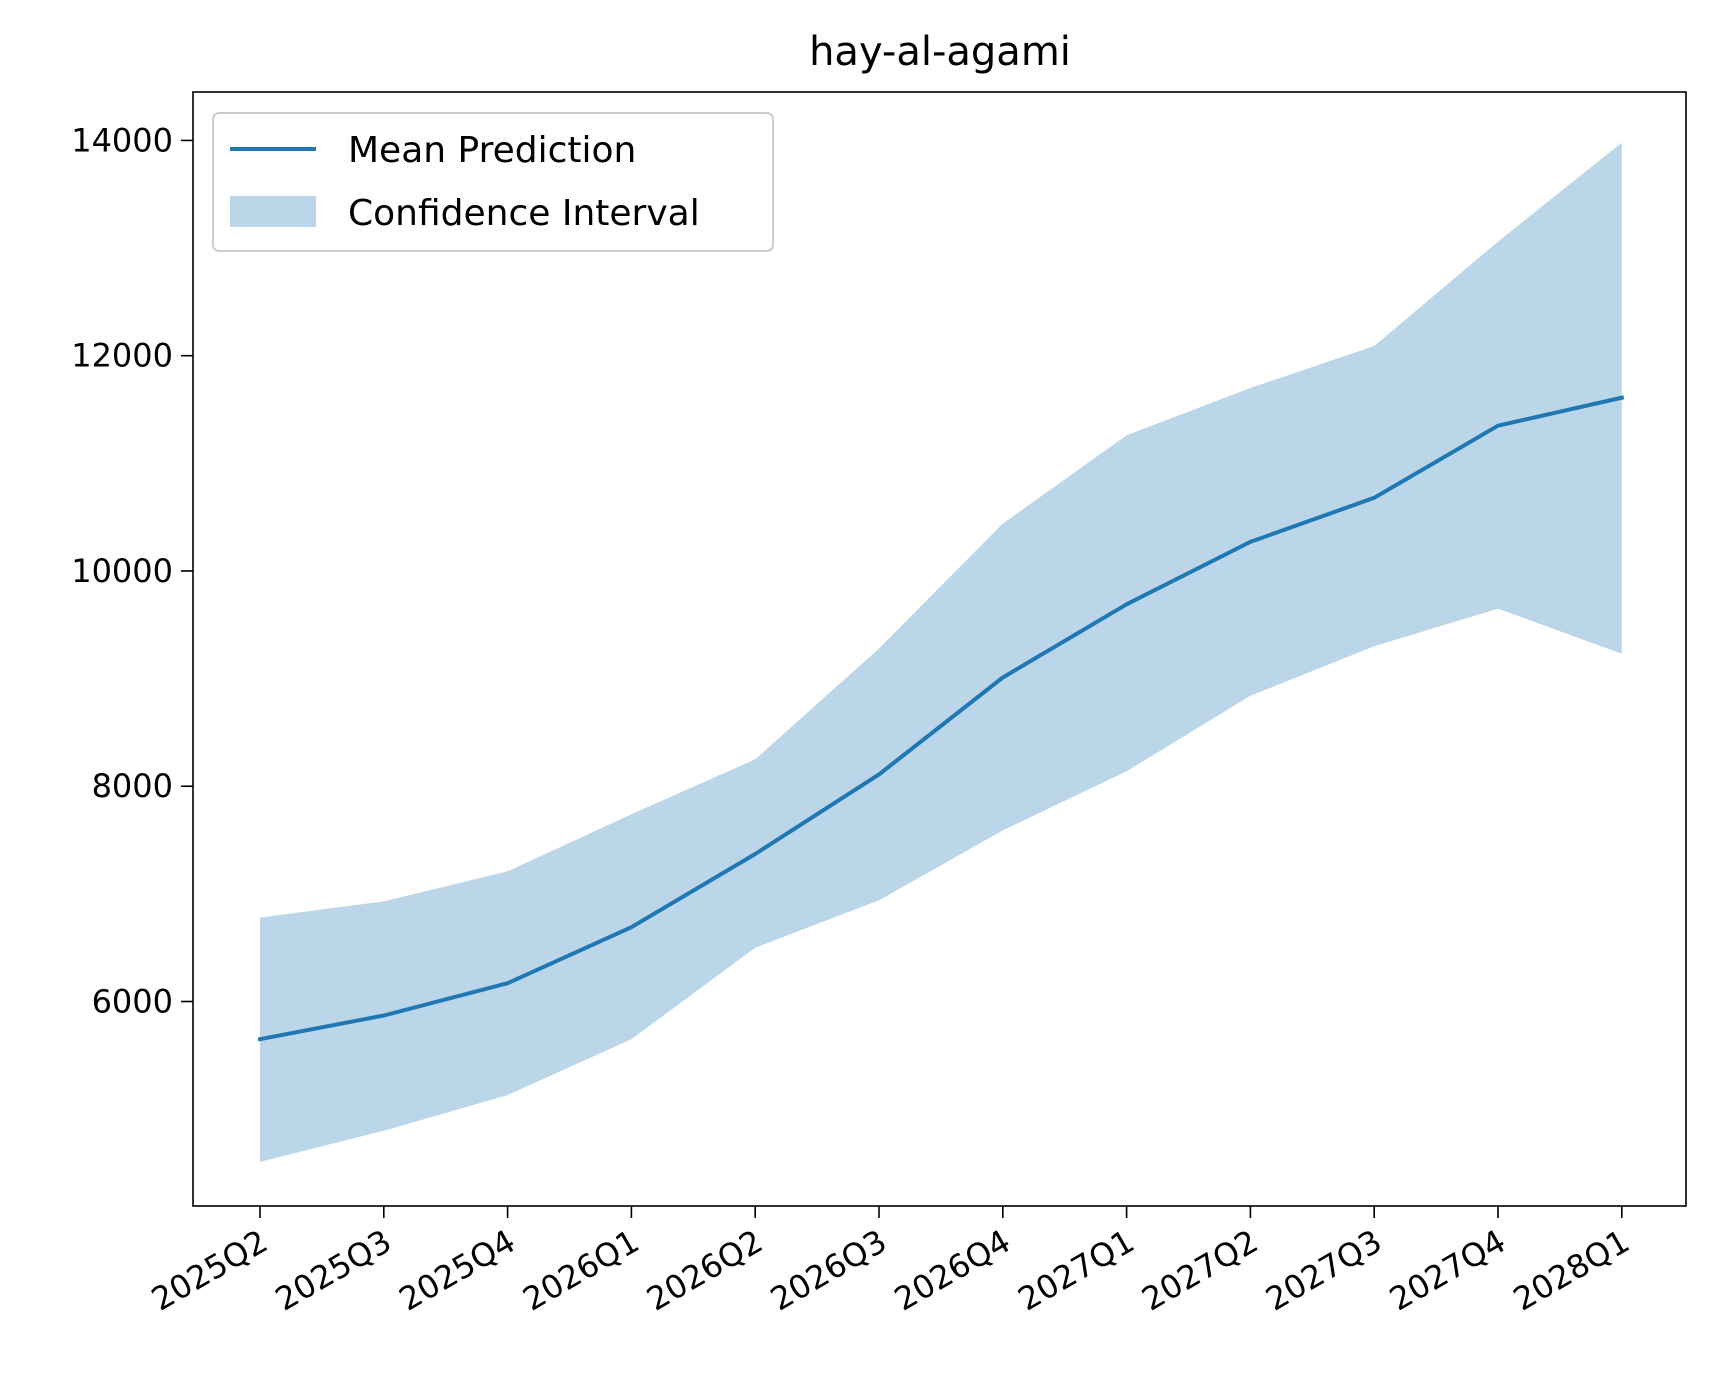 This screenshot has width=1724, height=1383. I want to click on y-tick-label: 10000, so click(122, 571).